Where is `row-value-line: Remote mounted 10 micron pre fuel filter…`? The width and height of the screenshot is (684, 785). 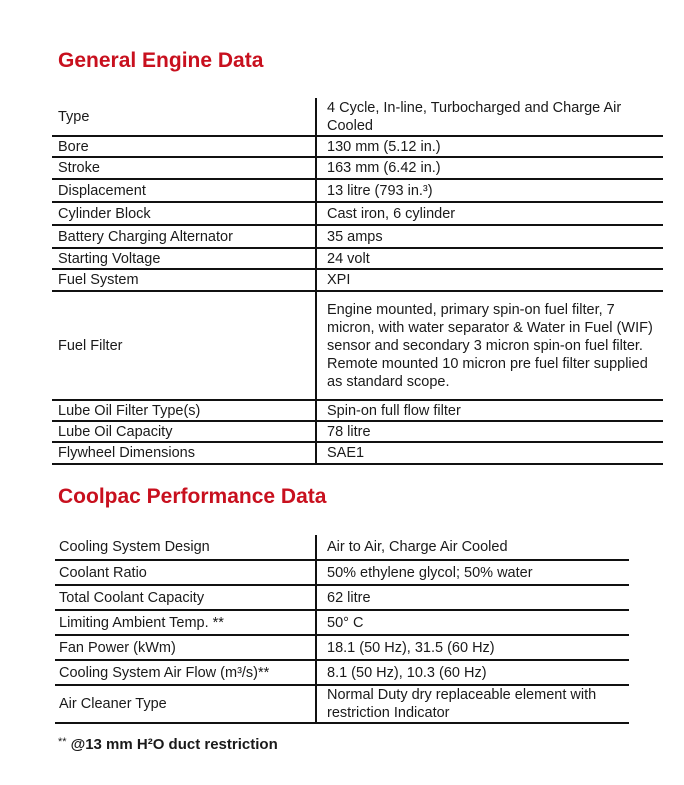
row-value-line: Remote mounted 10 micron pre fuel filter… is located at coordinates (487, 372).